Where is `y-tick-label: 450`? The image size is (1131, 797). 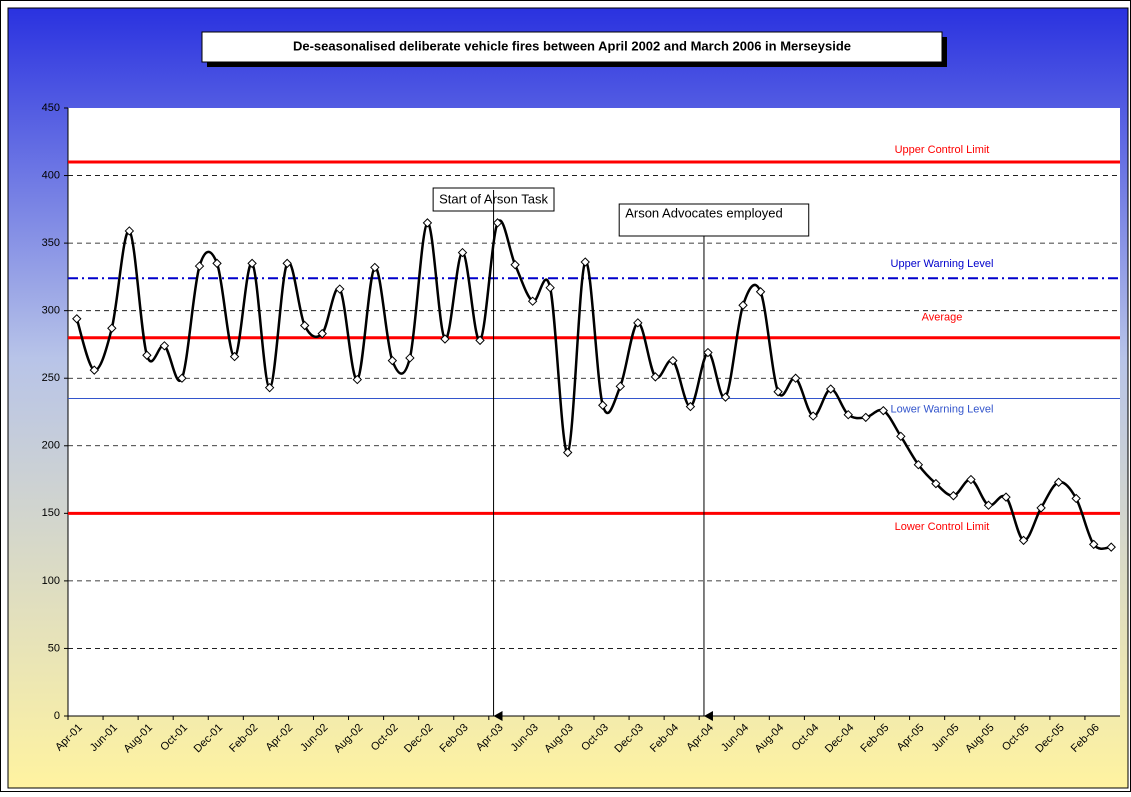 y-tick-label: 450 is located at coordinates (51, 108).